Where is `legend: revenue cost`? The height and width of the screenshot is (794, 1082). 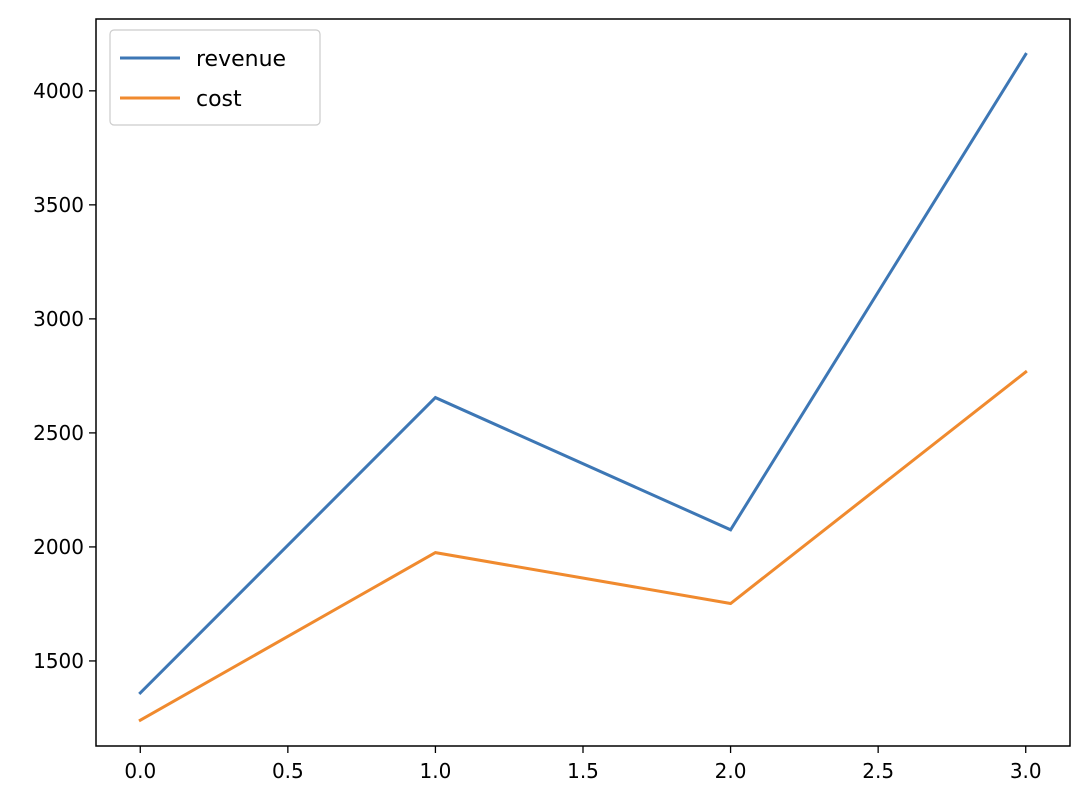
legend: revenue cost is located at coordinates (215, 77).